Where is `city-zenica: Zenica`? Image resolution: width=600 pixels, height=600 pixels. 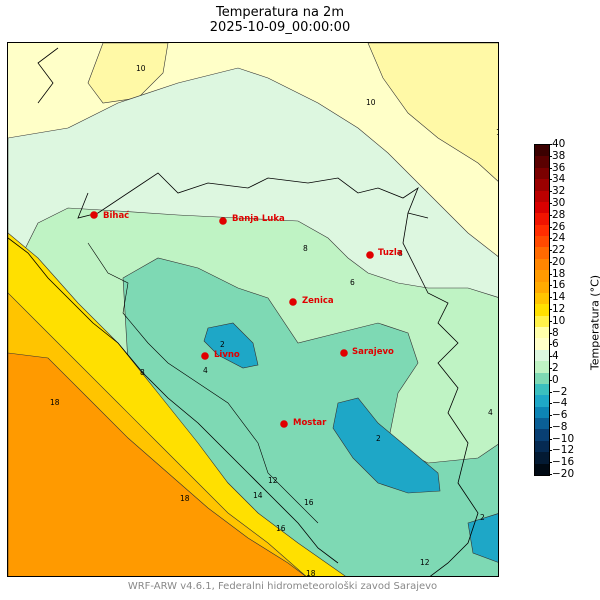 city-zenica: Zenica is located at coordinates (311, 301).